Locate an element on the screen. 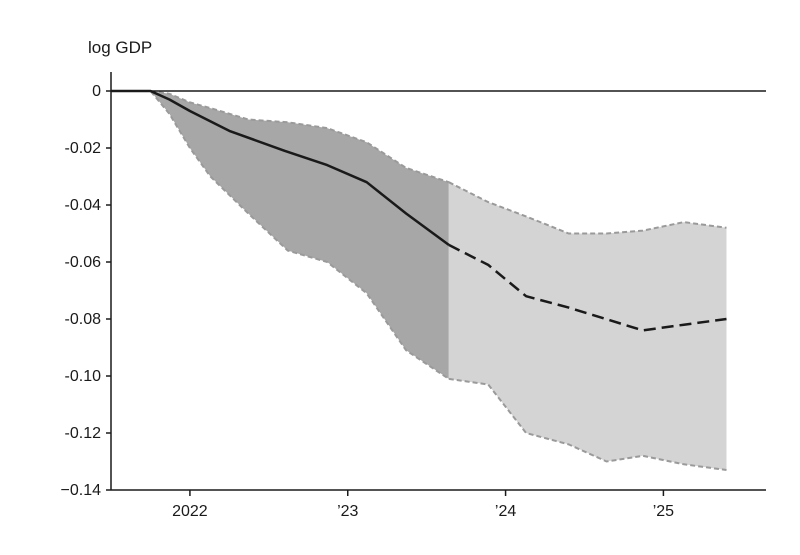 This screenshot has width=800, height=555. x-tick-label: ’24 is located at coordinates (505, 511).